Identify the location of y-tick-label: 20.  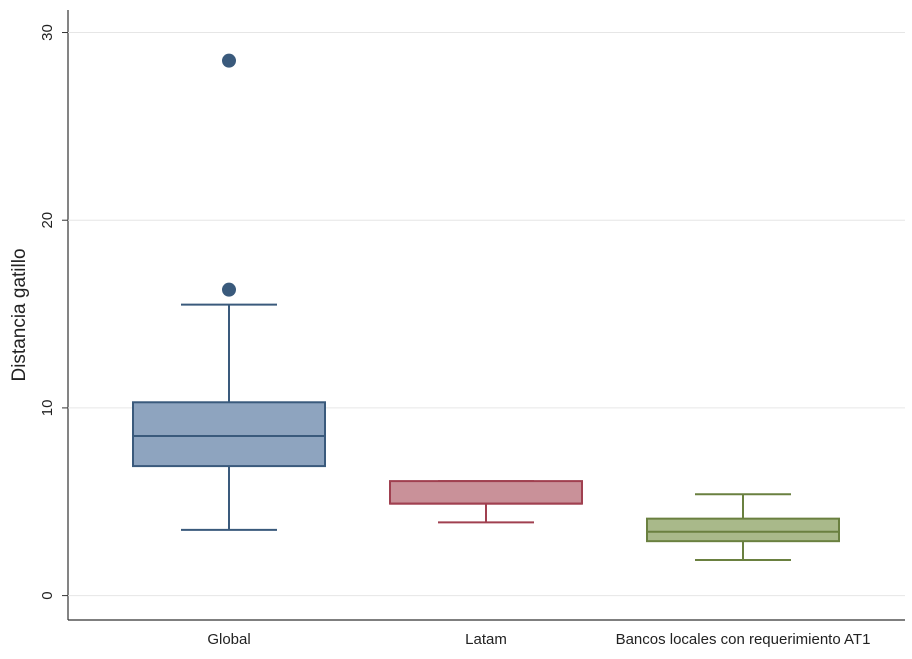
(47, 220).